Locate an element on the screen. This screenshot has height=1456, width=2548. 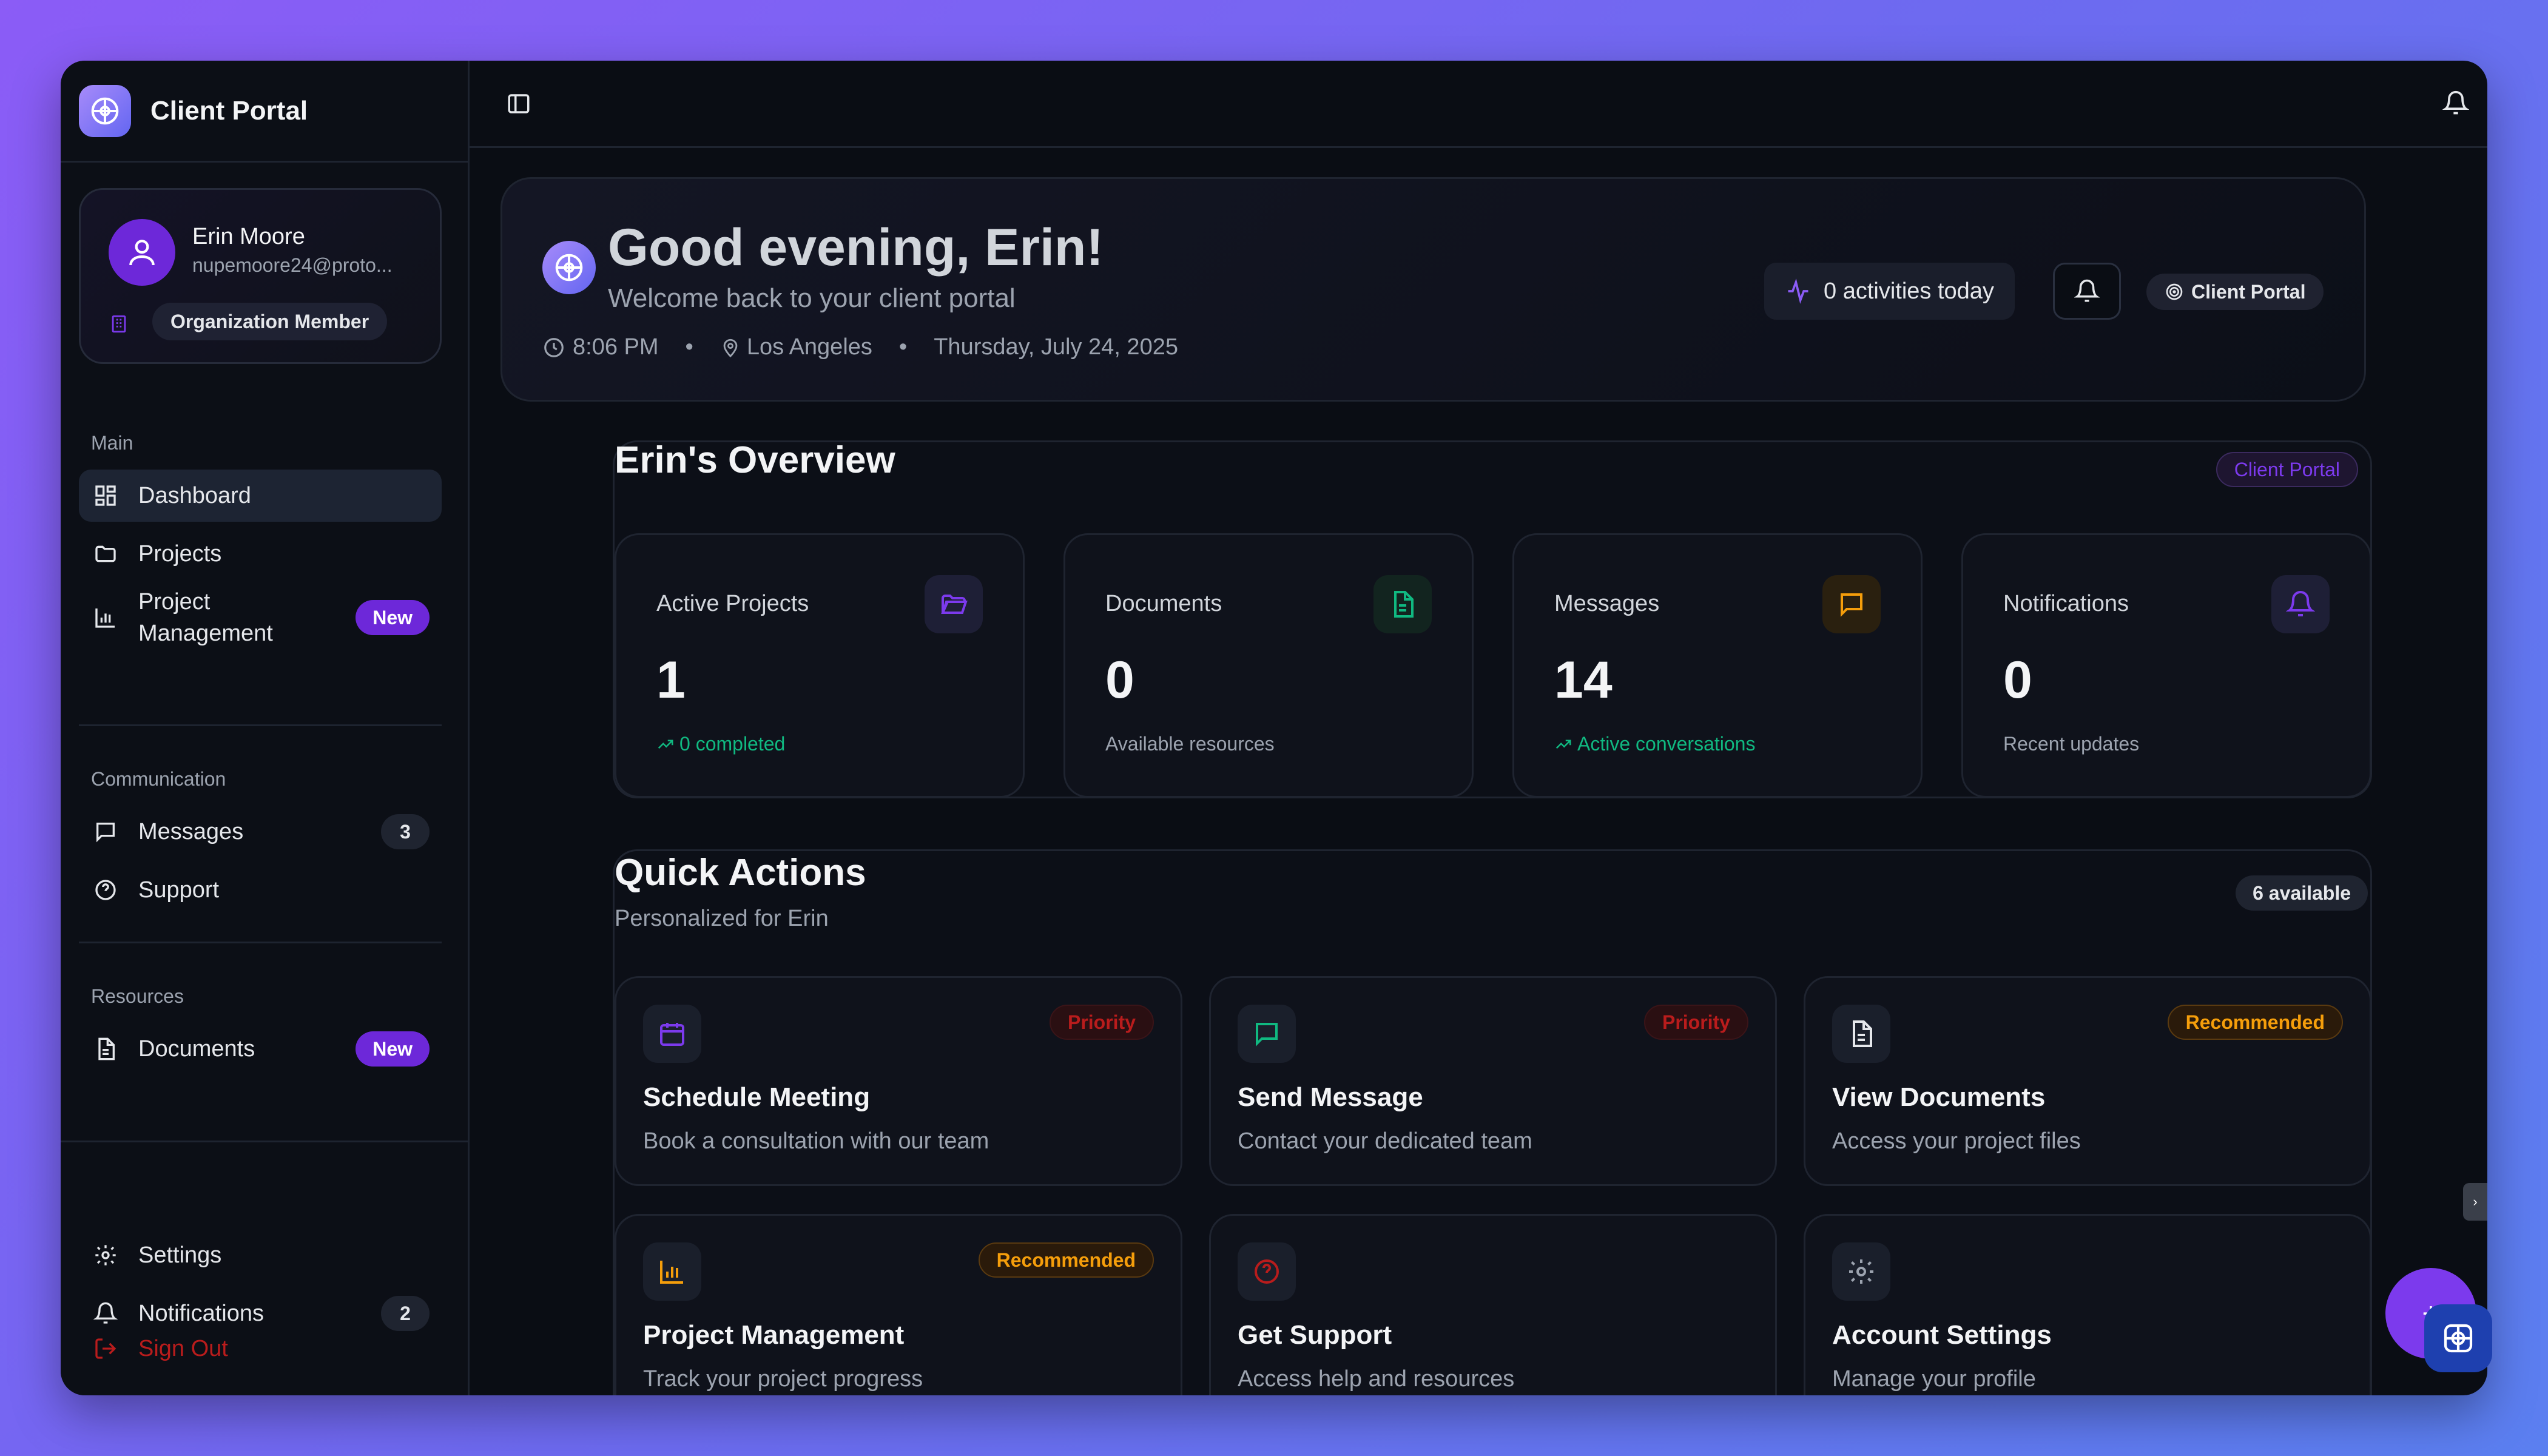
sidebar-item-dashboard: Dashboard is located at coordinates (260, 496).